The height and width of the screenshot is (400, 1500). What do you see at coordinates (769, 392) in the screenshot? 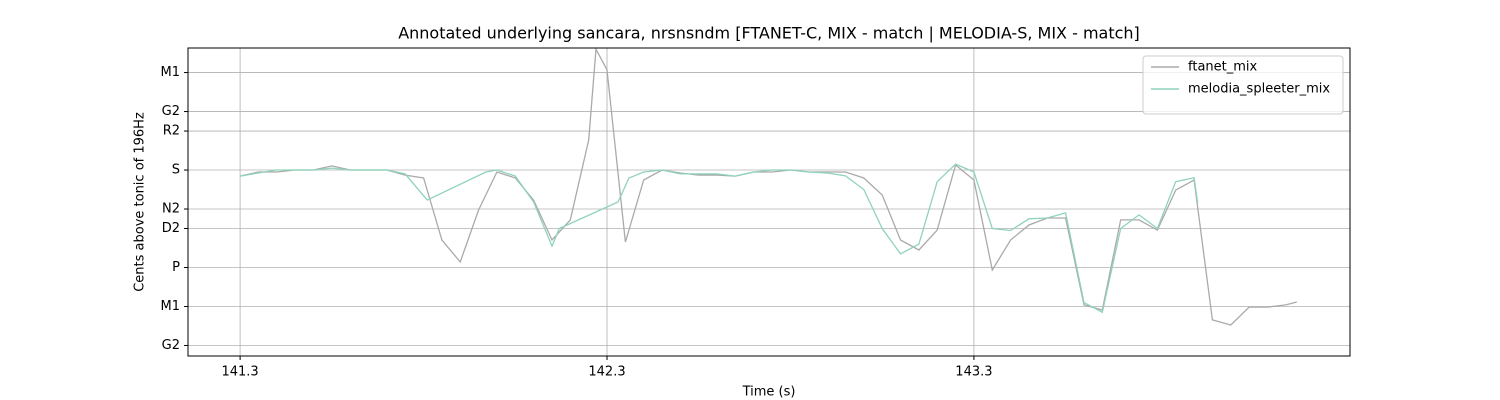
I see `x-axis-label: Time (s)` at bounding box center [769, 392].